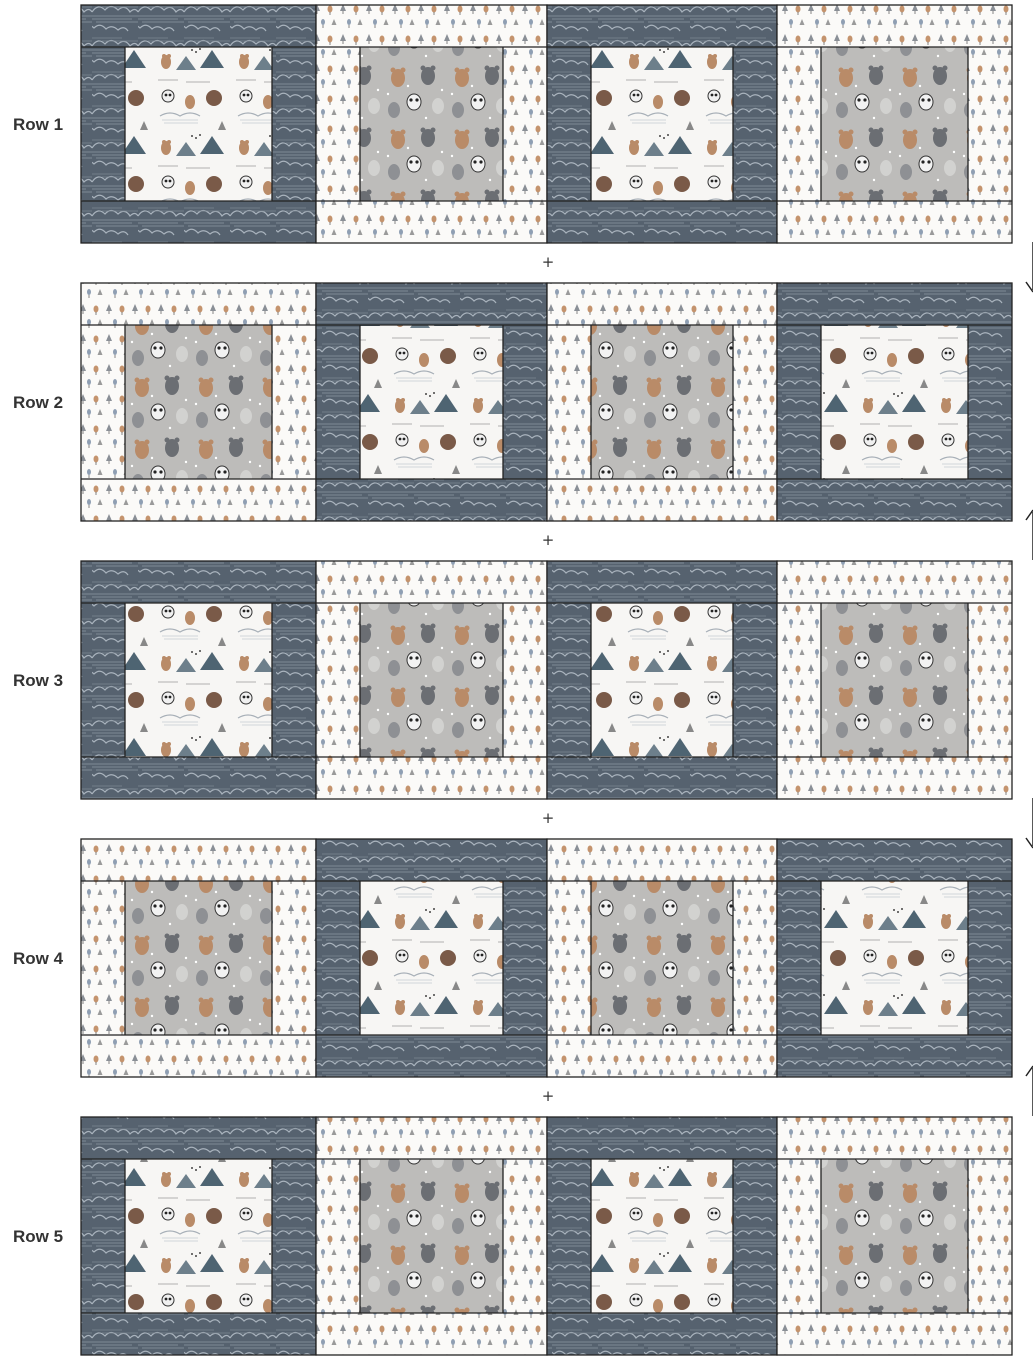  What do you see at coordinates (38, 402) in the screenshot?
I see `row-label: Row 2` at bounding box center [38, 402].